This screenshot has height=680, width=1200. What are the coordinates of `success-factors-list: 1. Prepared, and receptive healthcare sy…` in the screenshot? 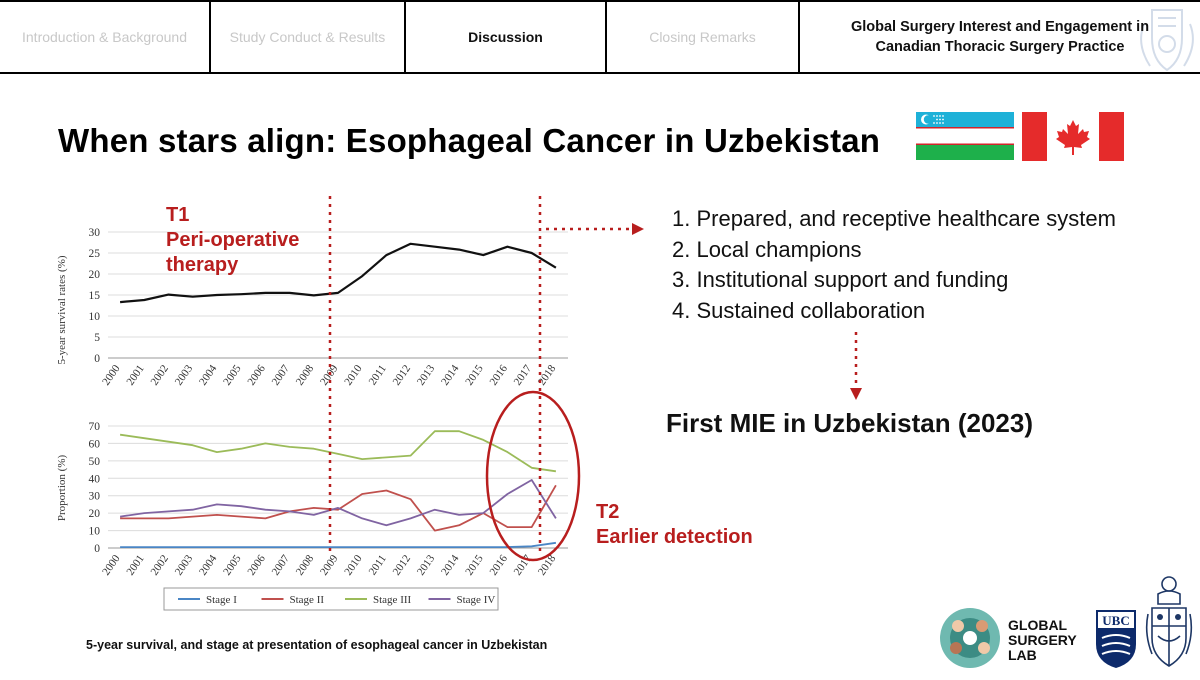 It's located at (894, 265).